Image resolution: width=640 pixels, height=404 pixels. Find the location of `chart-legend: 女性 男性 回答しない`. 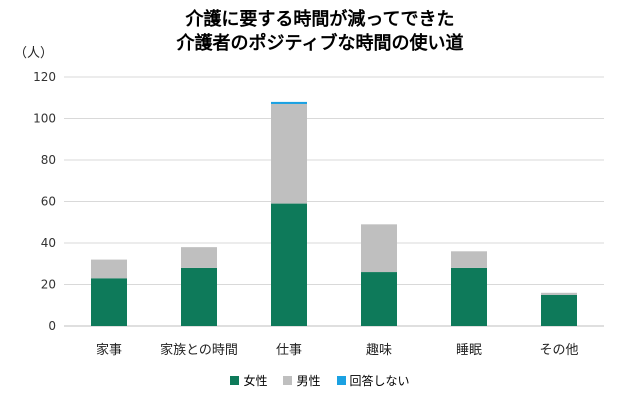

chart-legend: 女性 男性 回答しない is located at coordinates (320, 380).